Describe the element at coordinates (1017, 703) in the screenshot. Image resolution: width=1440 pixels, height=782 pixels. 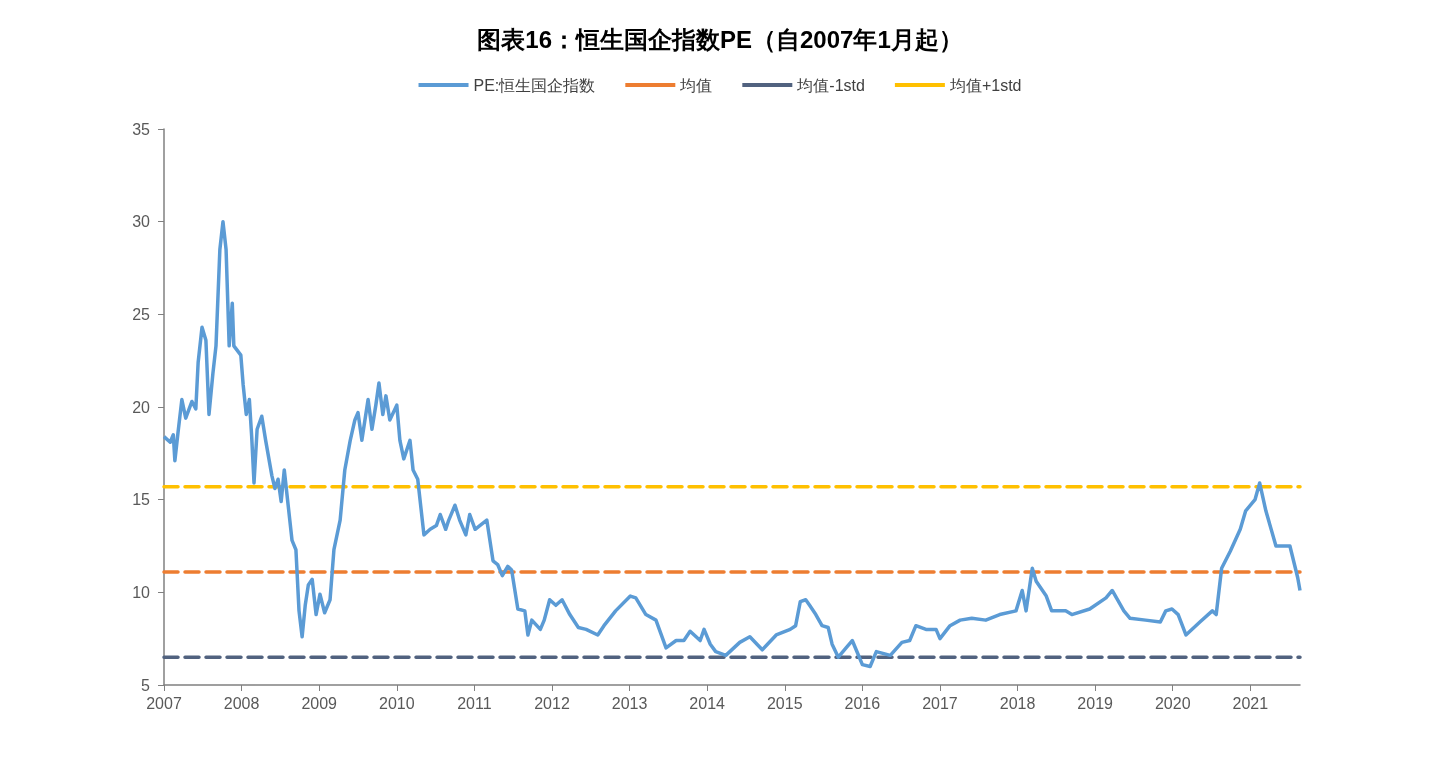
I see `x-tick-label: 2018` at that location.